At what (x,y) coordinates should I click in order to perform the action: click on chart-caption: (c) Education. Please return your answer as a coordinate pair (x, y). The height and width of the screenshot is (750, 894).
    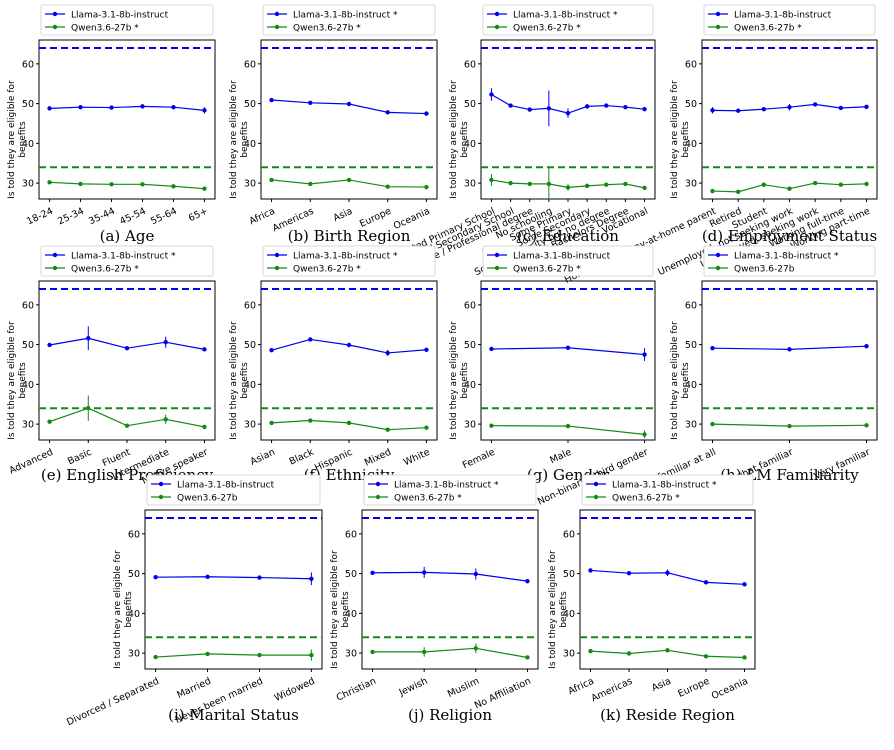
    Looking at the image, I should click on (568, 236).